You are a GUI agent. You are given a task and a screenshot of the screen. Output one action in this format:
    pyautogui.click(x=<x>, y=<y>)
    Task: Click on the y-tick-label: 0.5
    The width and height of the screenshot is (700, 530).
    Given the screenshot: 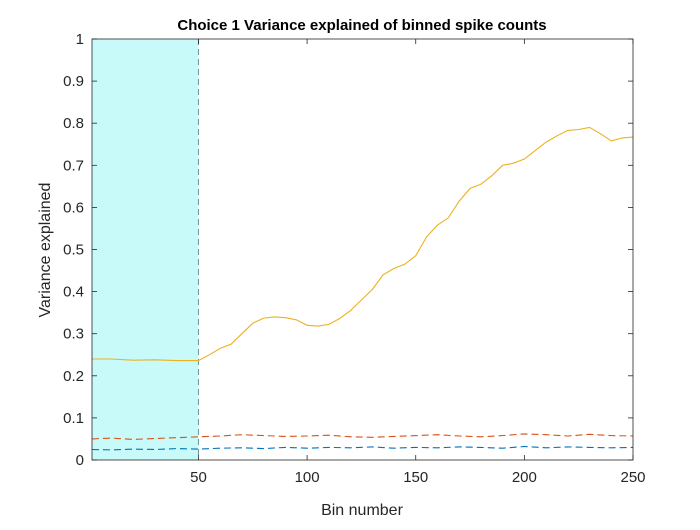 What is the action you would take?
    pyautogui.click(x=73, y=250)
    